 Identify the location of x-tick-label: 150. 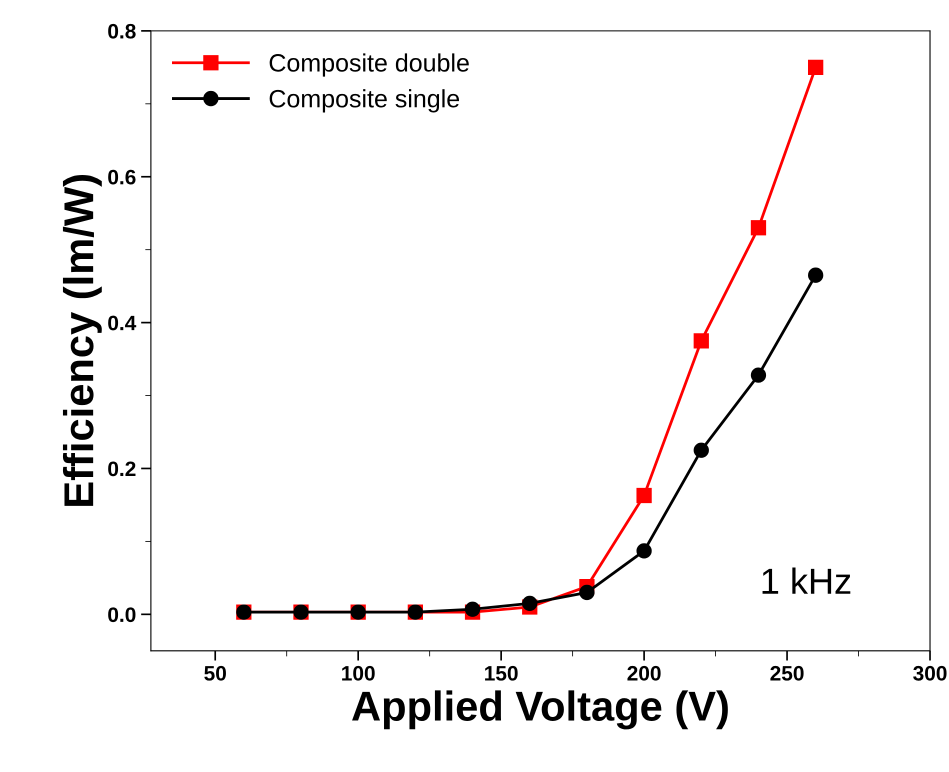
(501, 673).